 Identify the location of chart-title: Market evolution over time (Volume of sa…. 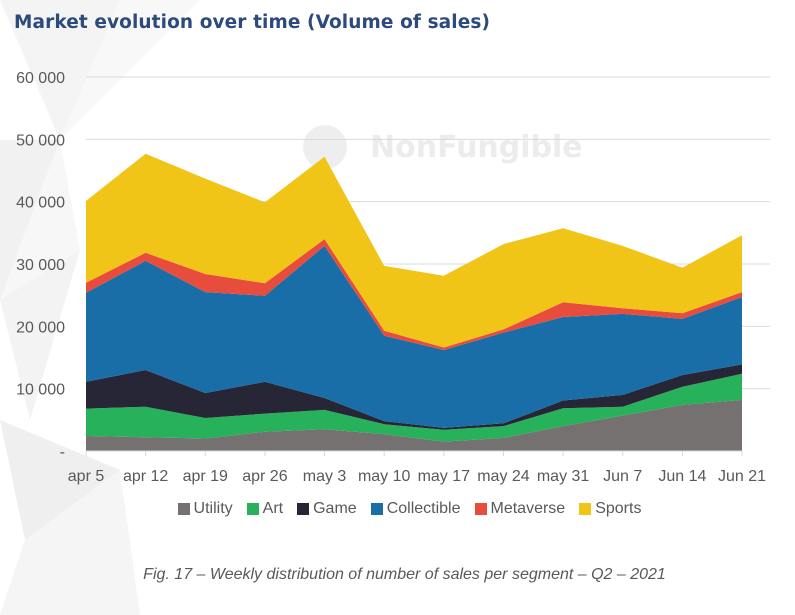
(252, 22).